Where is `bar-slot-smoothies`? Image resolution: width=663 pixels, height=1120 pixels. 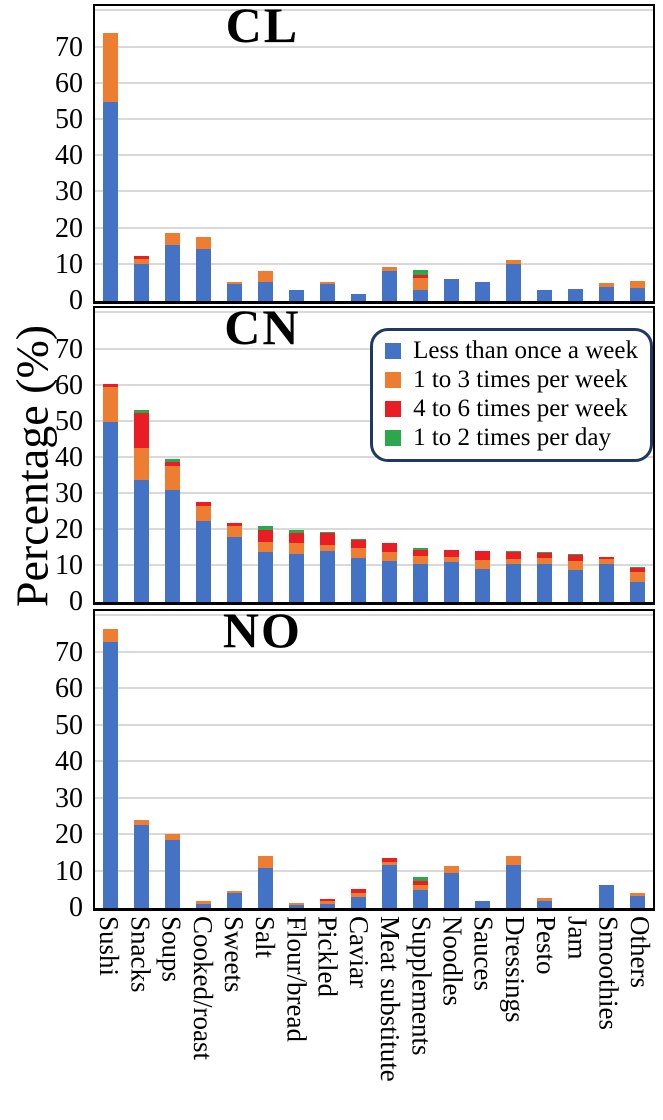
bar-slot-smoothies is located at coordinates (606, 455).